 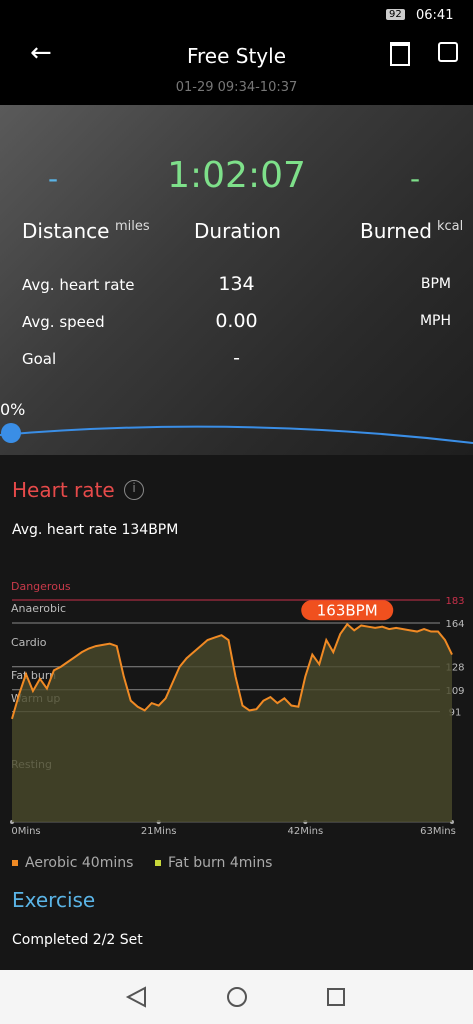 I want to click on duration-label: Duration, so click(x=237, y=231).